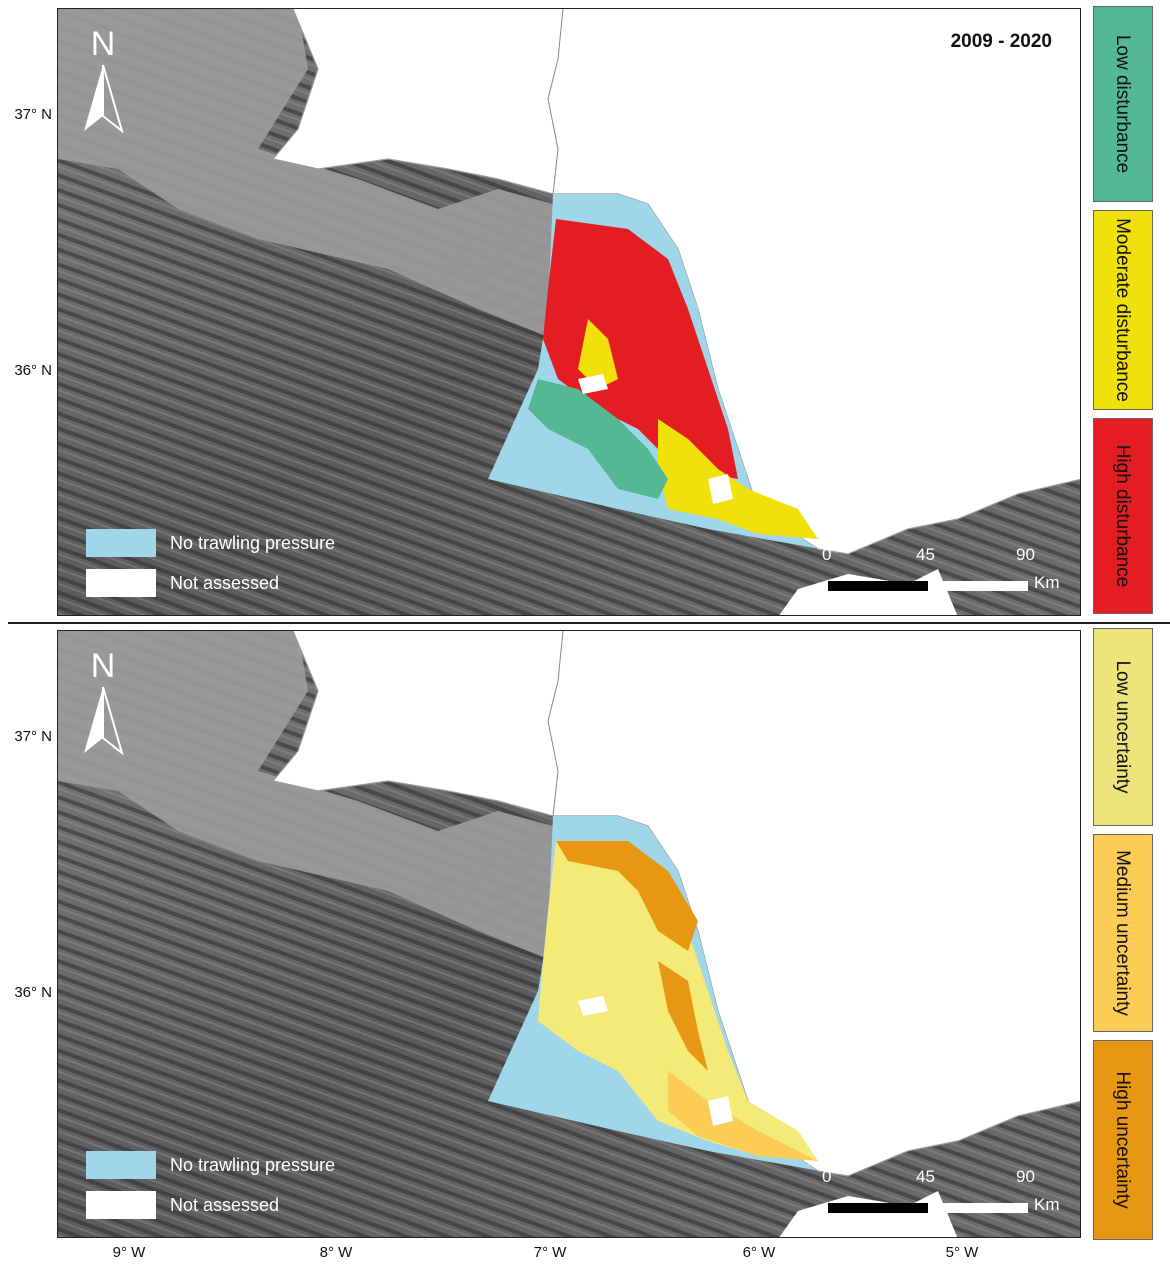 This screenshot has height=1271, width=1170. What do you see at coordinates (759, 1252) in the screenshot?
I see `lon-label-6w: 6° W` at bounding box center [759, 1252].